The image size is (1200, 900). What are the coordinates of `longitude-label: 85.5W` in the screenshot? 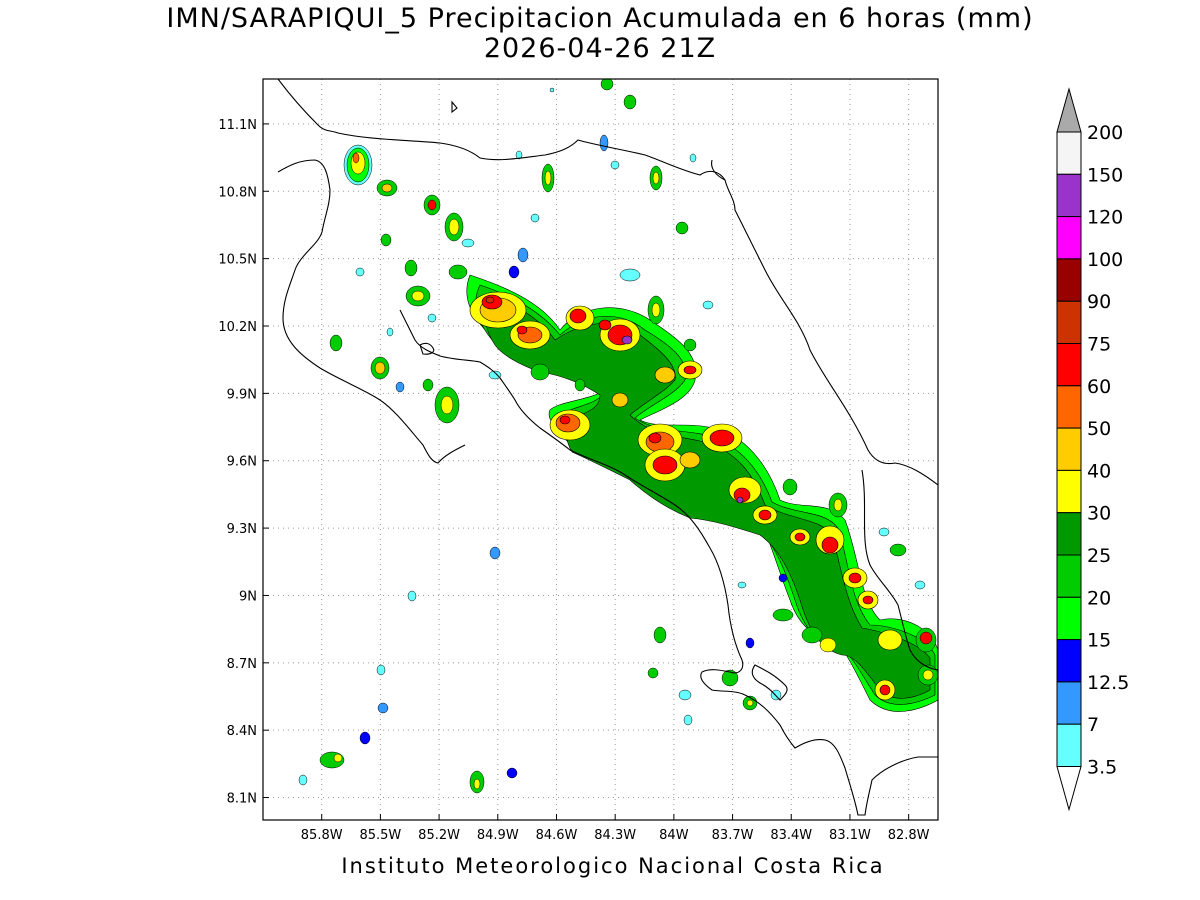 It's located at (380, 835).